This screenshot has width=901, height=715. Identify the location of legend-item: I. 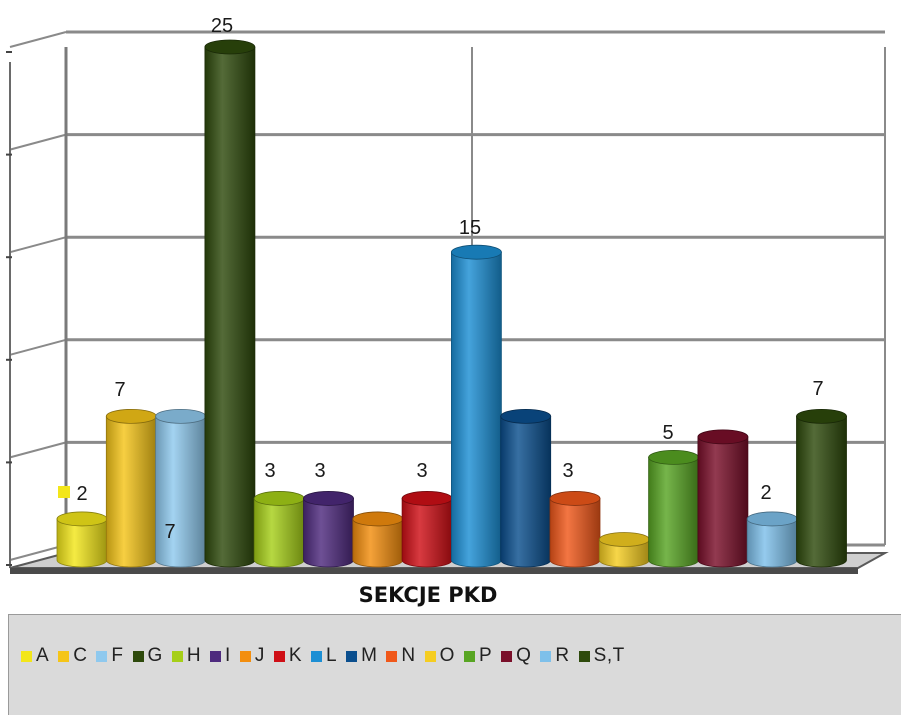
(220, 656).